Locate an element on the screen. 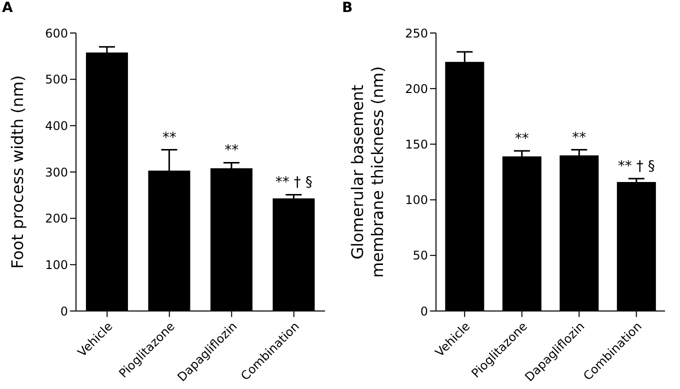 The width and height of the screenshot is (680, 389). y-tick-label: 250 is located at coordinates (416, 33).